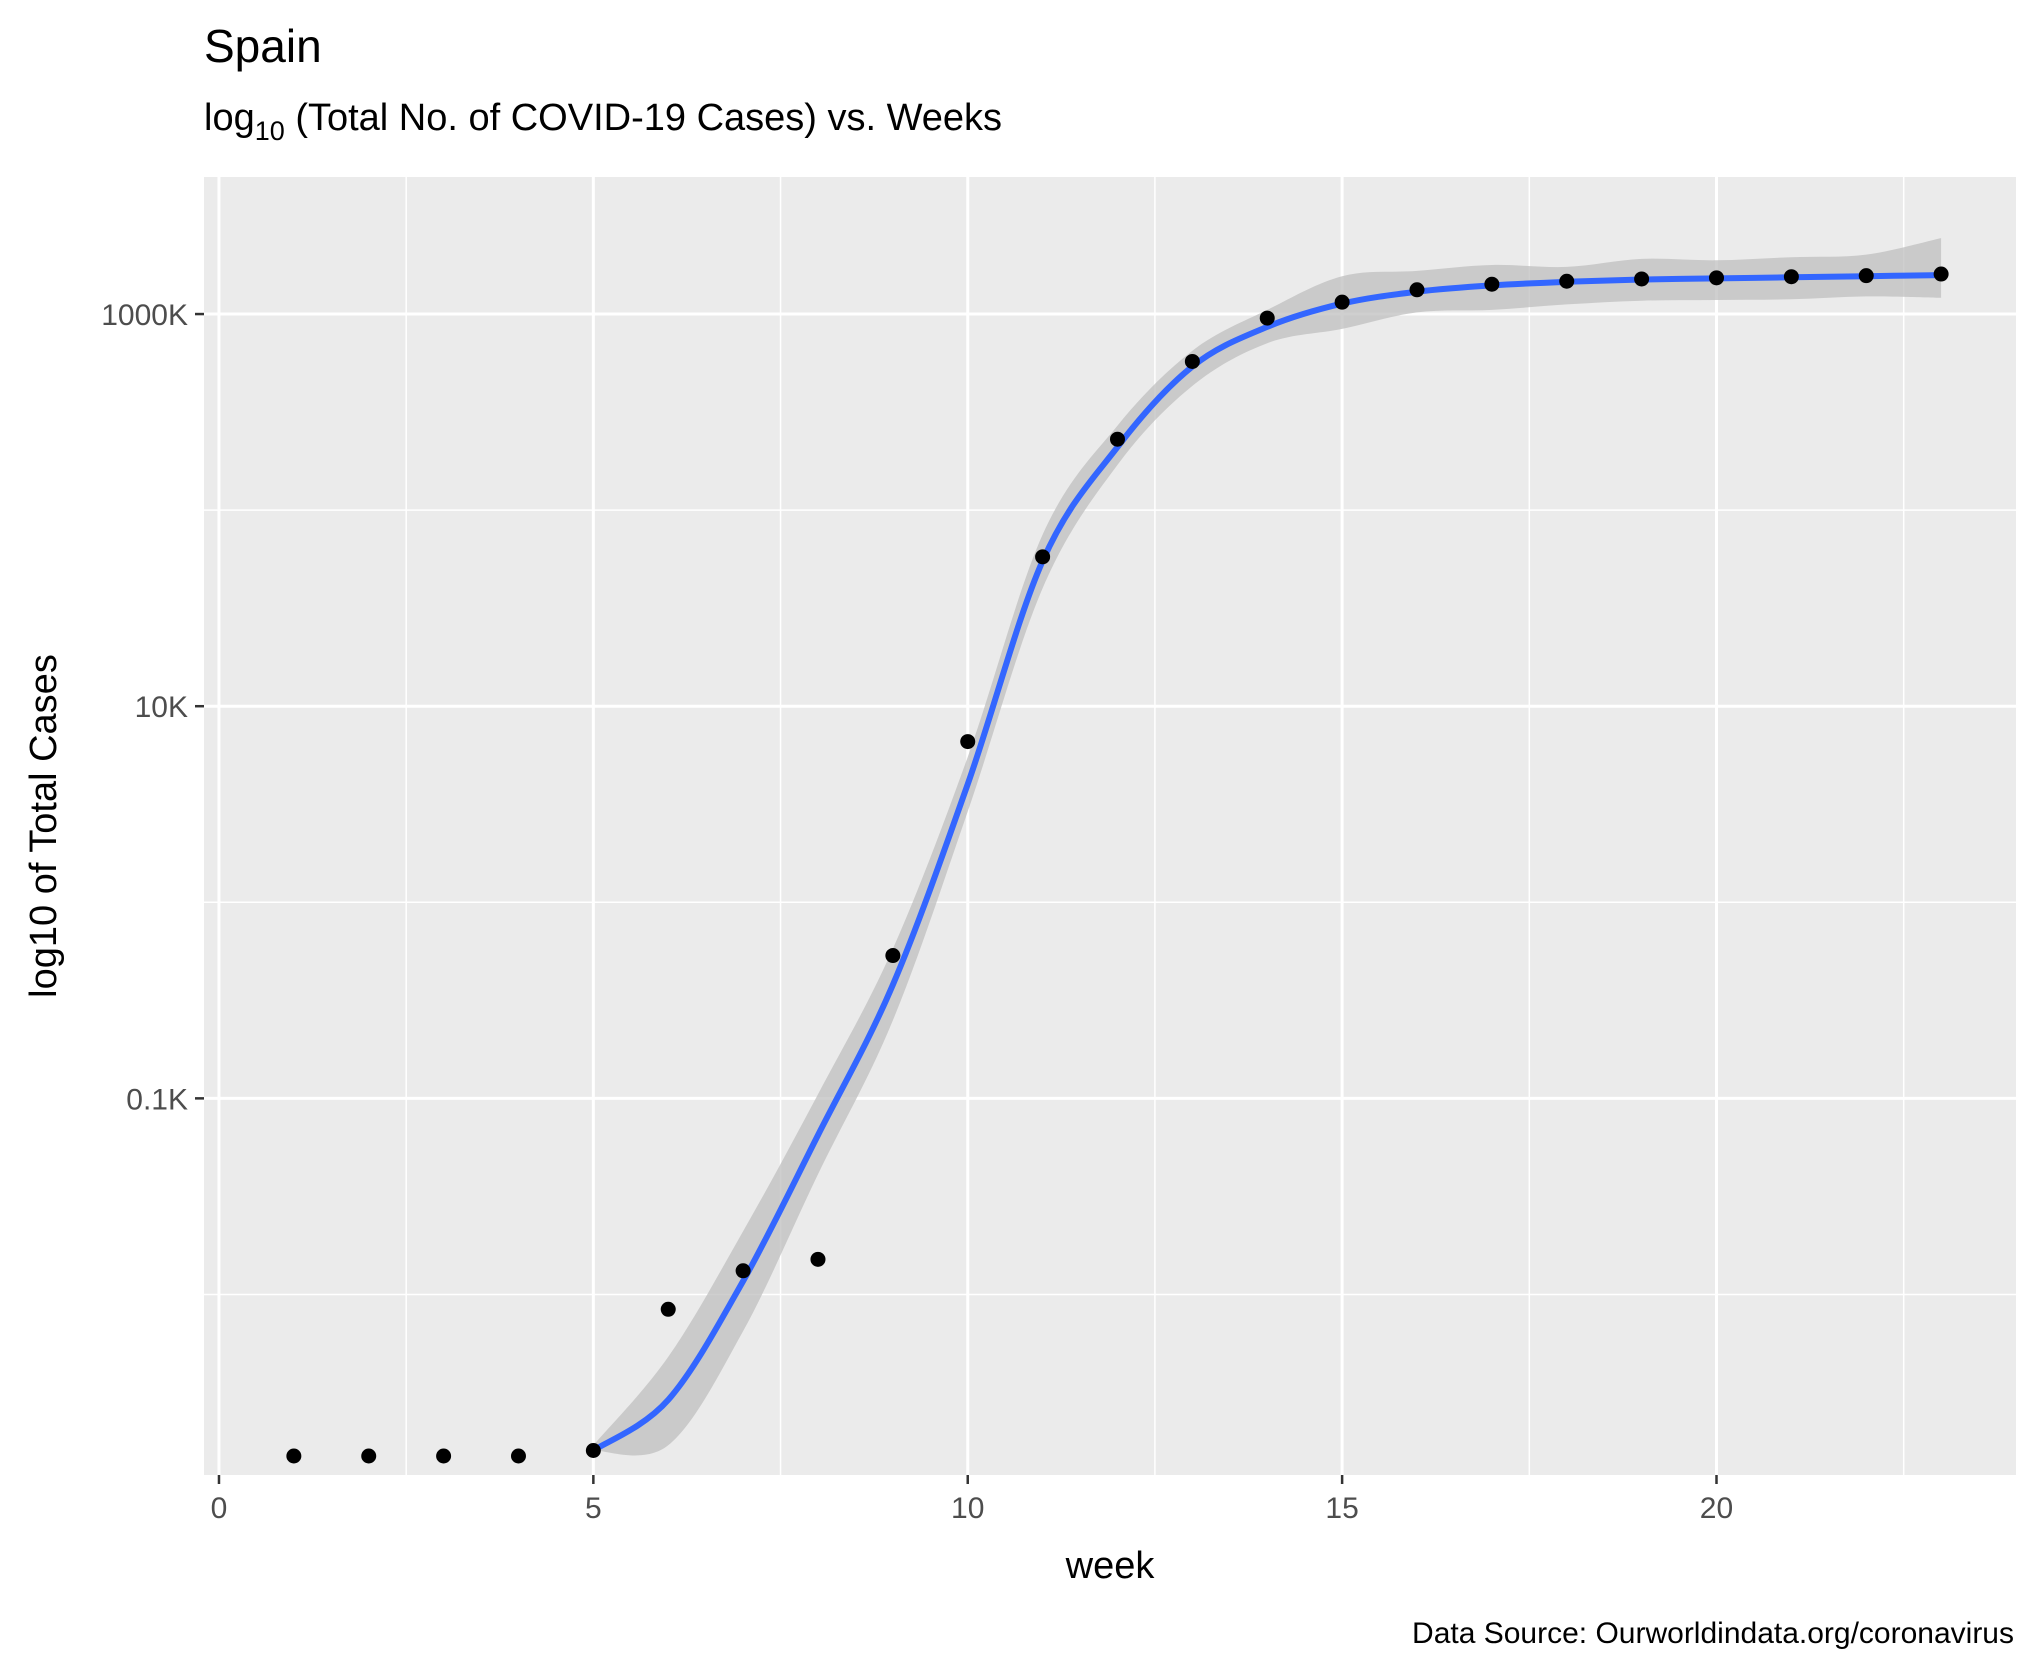 The width and height of the screenshot is (2025, 1662). What do you see at coordinates (593, 1508) in the screenshot?
I see `x-tick-label: 5` at bounding box center [593, 1508].